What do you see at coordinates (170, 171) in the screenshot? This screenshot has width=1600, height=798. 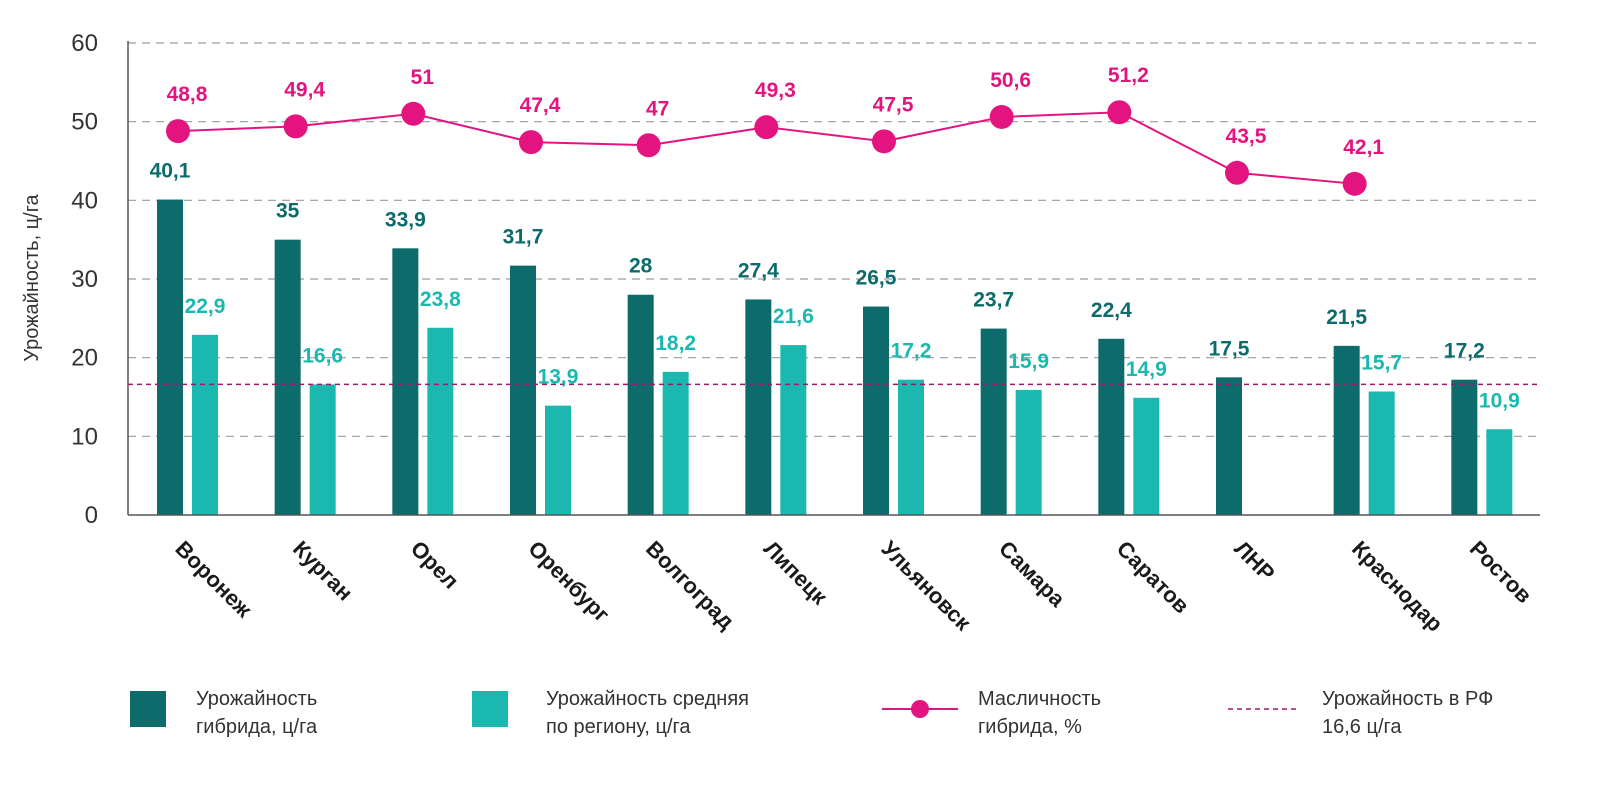 I see `data-label-hybrid: 40,1` at bounding box center [170, 171].